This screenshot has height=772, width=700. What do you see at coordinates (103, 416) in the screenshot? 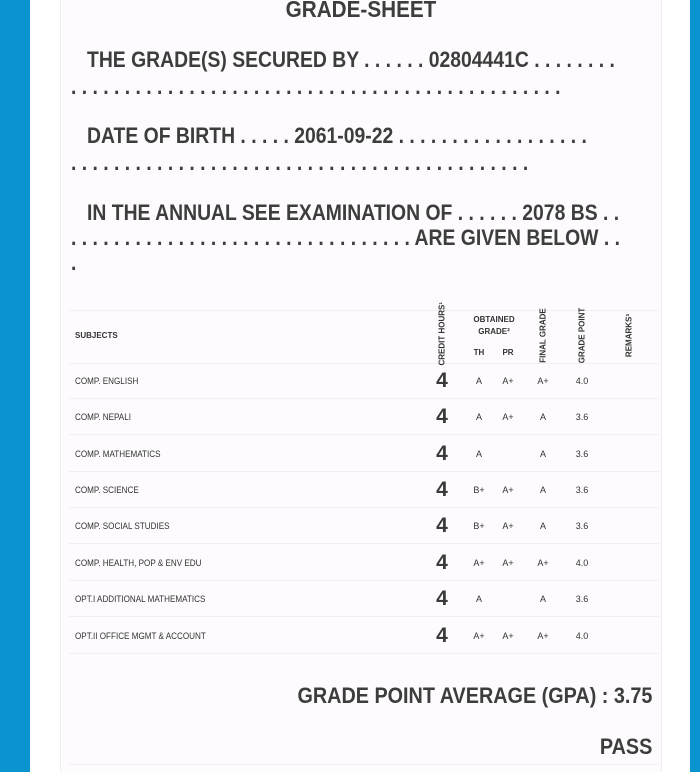
I see `subject-cell: COMP. NEPALI` at bounding box center [103, 416].